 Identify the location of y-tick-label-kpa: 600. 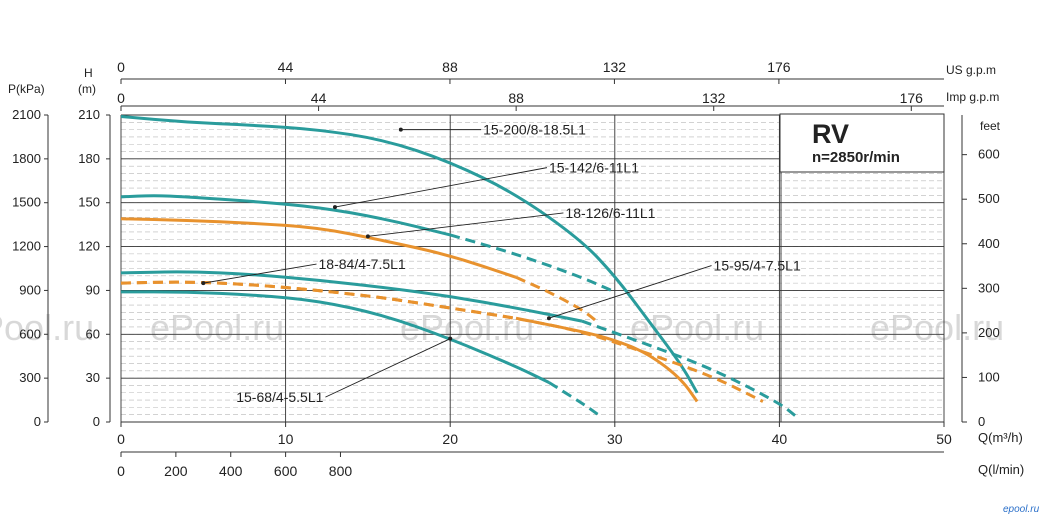
(30, 333).